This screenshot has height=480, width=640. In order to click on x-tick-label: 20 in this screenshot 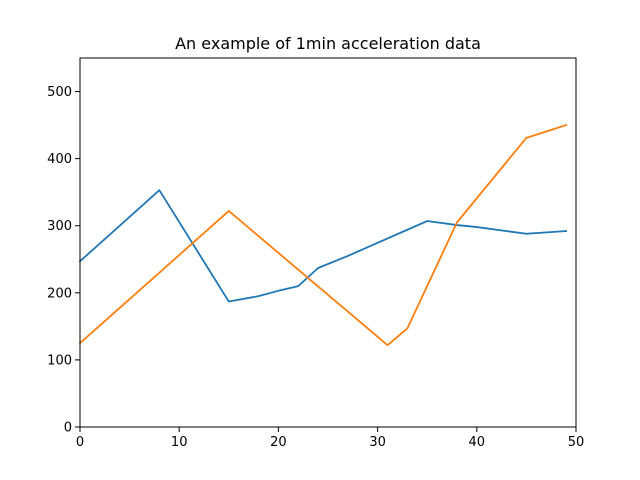, I will do `click(278, 442)`.